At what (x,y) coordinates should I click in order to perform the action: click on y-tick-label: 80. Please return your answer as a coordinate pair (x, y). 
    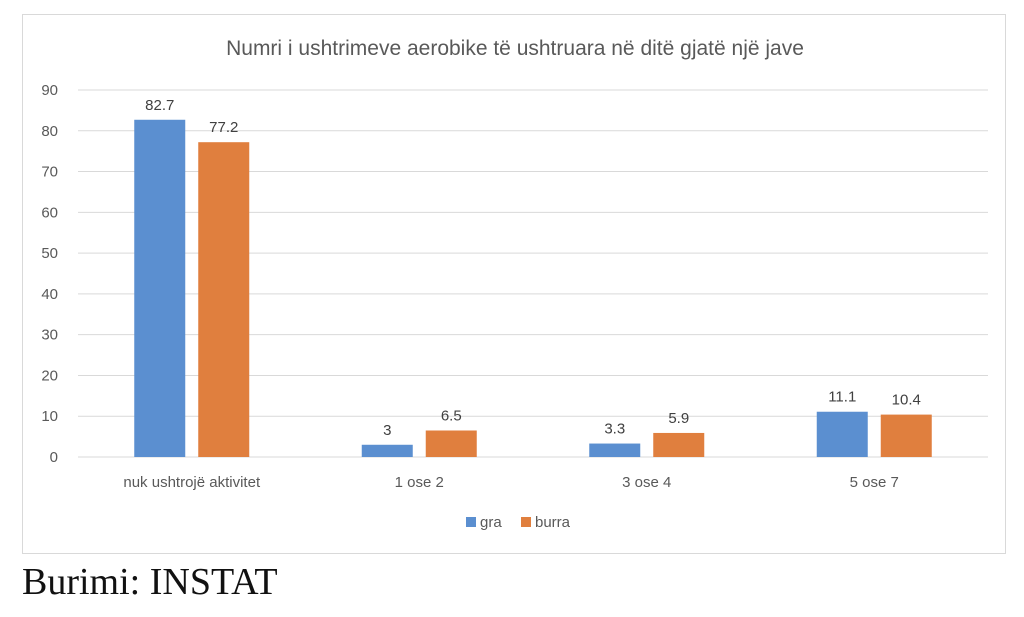
    Looking at the image, I should click on (49, 131).